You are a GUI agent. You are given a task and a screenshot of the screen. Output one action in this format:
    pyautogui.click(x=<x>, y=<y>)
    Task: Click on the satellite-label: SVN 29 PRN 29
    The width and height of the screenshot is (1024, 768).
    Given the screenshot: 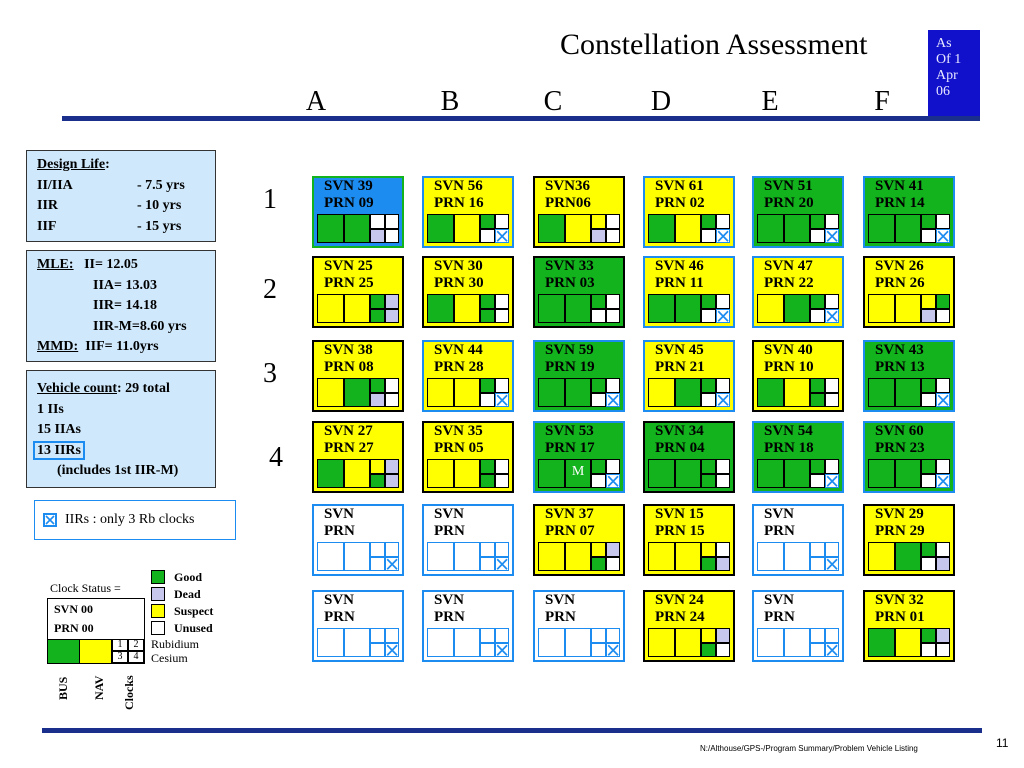 What is the action you would take?
    pyautogui.click(x=900, y=522)
    